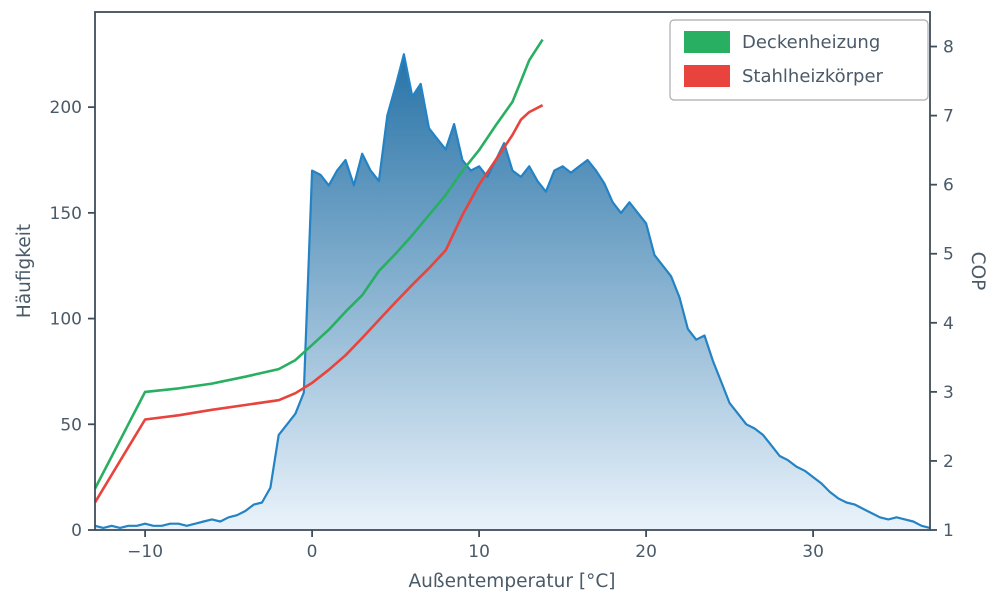 This screenshot has width=1000, height=605. I want to click on legend-swatch-stahlheizkoerper, so click(707, 76).